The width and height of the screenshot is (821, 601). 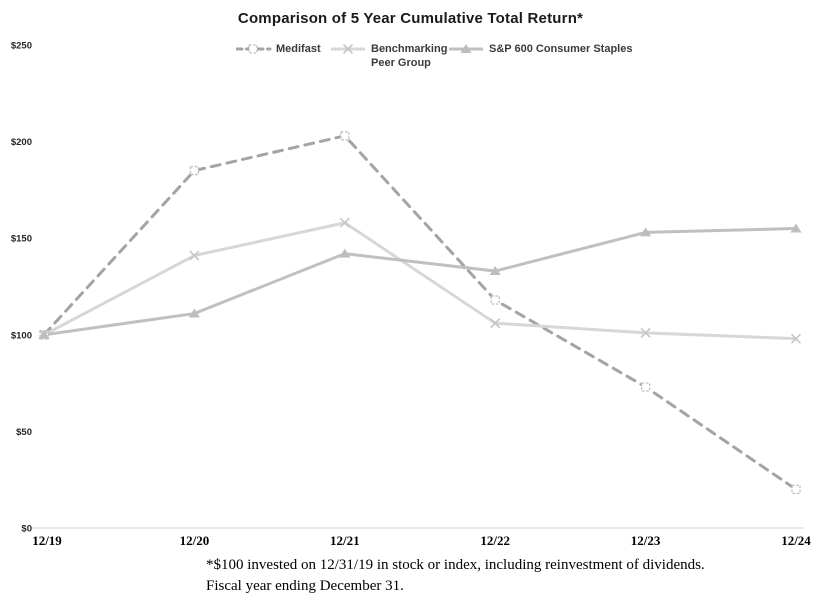 I want to click on x-tick-label: 12/23, so click(x=646, y=540).